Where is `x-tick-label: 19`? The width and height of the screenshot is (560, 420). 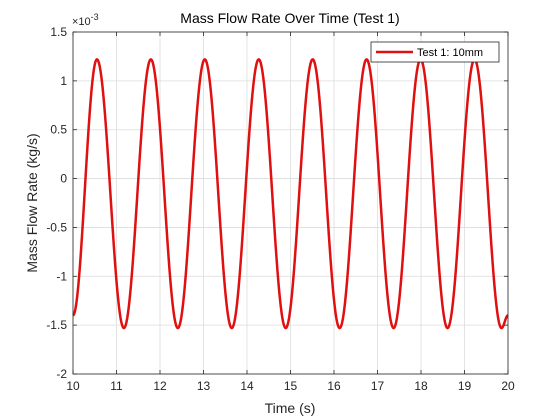
x-tick-label: 19 is located at coordinates (465, 386).